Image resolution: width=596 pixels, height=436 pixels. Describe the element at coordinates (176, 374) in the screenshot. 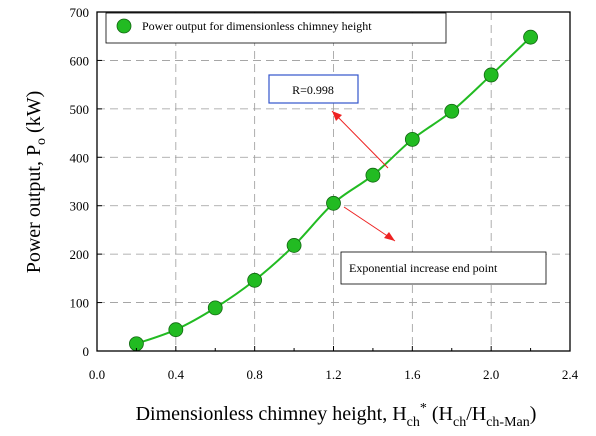

I see `x-tick-label: 0.4` at that location.